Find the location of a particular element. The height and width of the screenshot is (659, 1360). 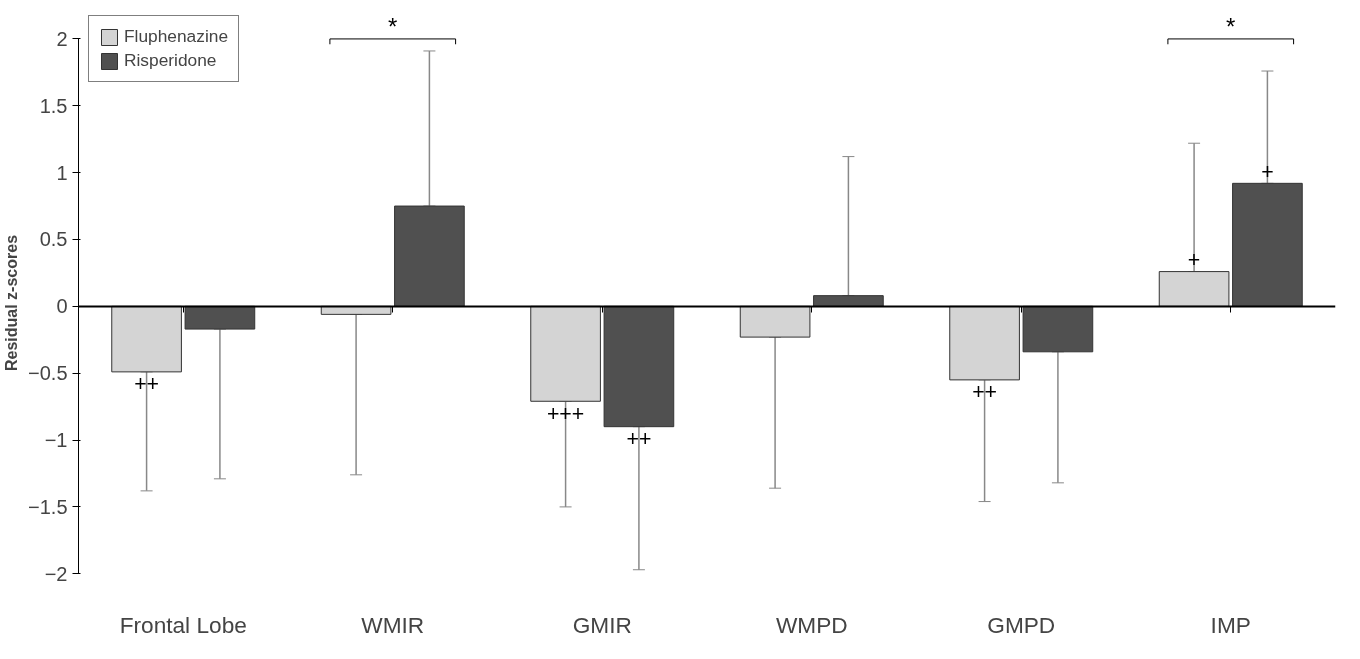

y-tick-label: 2 is located at coordinates (62, 38).